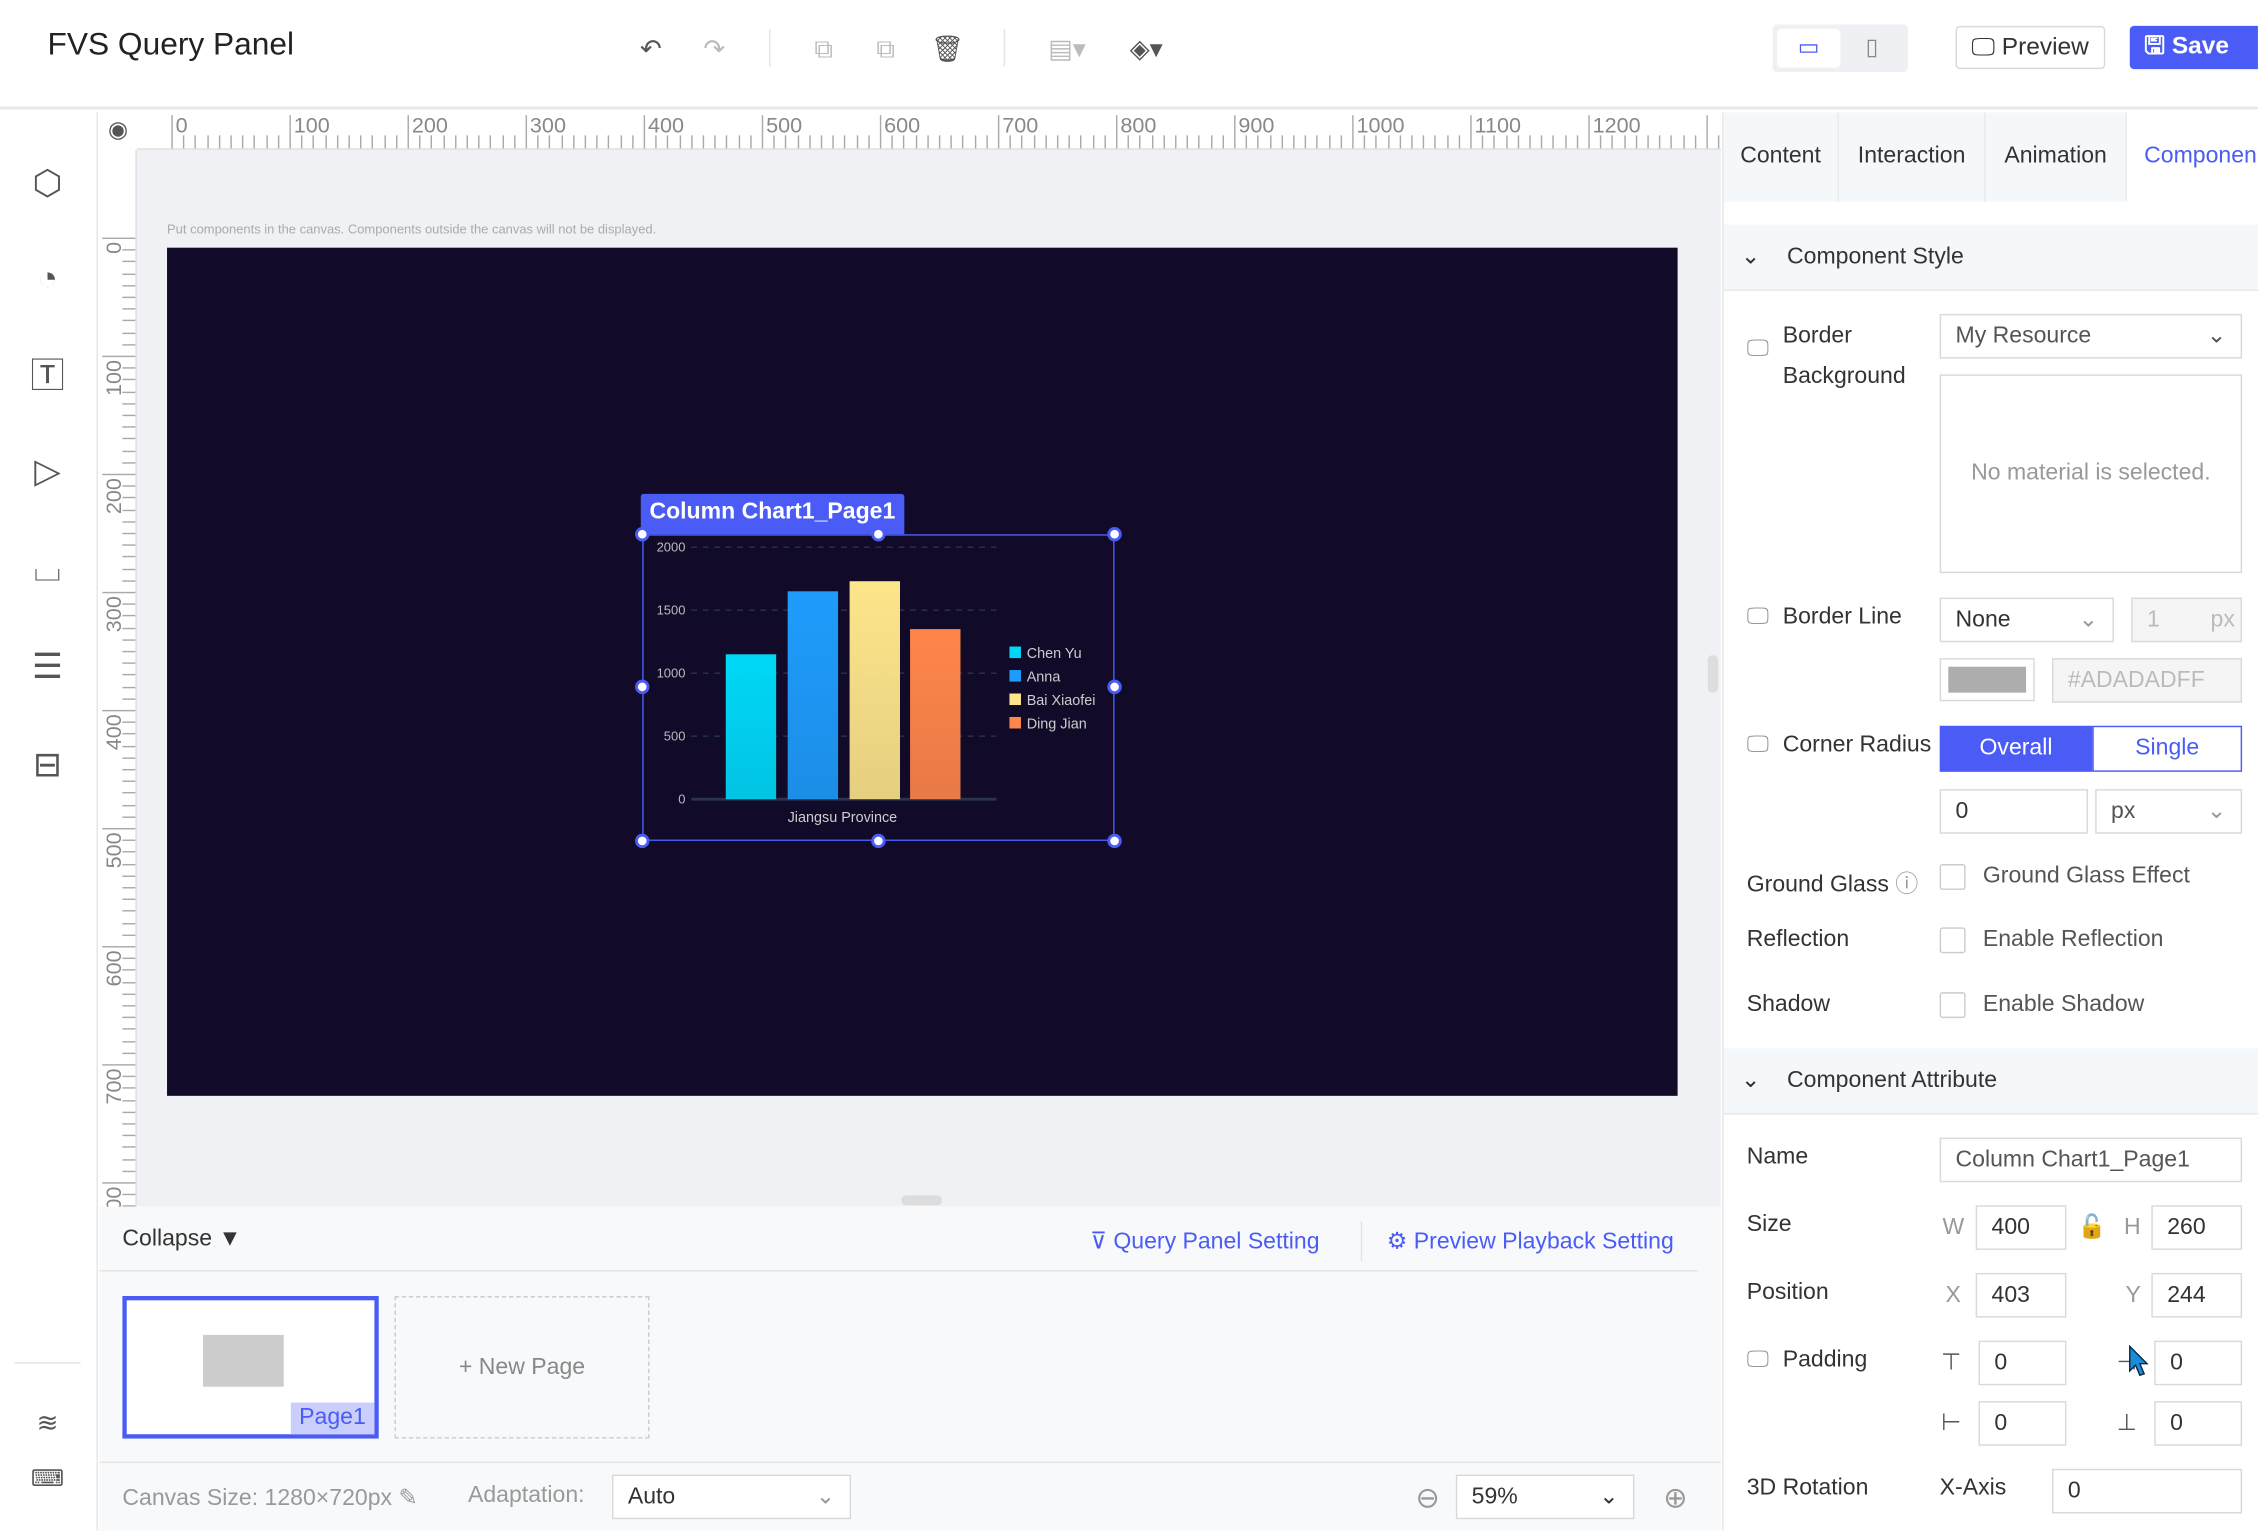 The height and width of the screenshot is (1531, 2258). What do you see at coordinates (2016, 748) in the screenshot?
I see `overall-button: Overall` at bounding box center [2016, 748].